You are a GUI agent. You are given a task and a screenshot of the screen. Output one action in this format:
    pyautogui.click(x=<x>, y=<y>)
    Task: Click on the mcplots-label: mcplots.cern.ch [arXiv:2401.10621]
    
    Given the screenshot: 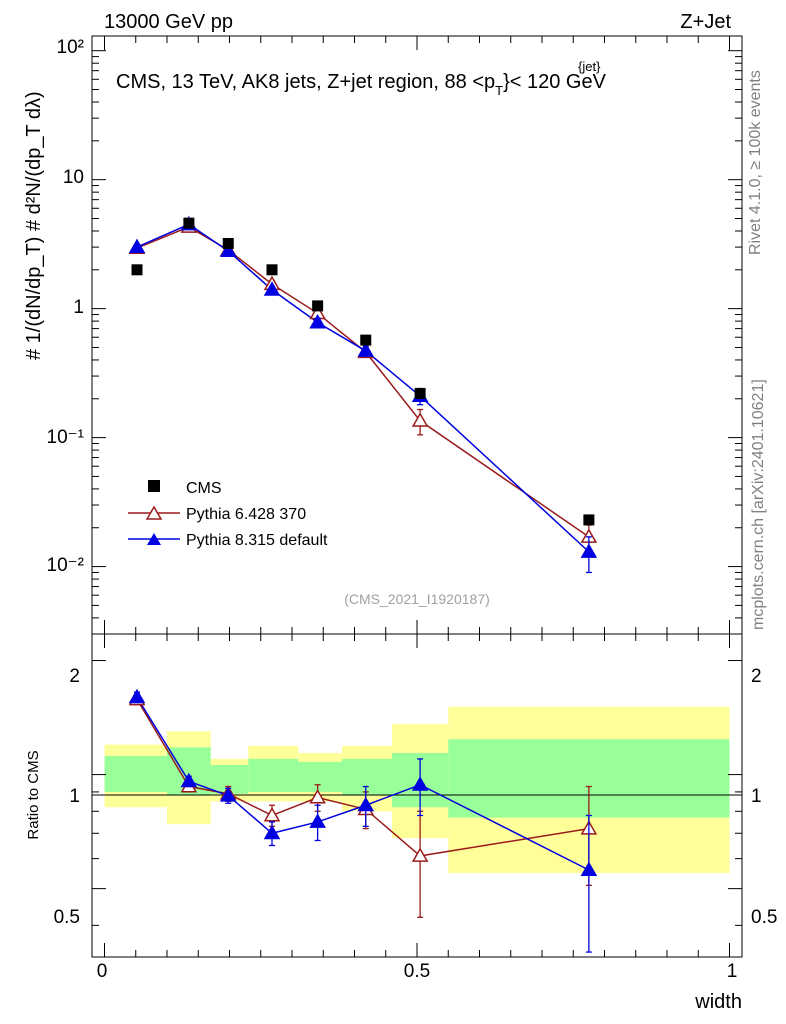 What is the action you would take?
    pyautogui.click(x=758, y=504)
    